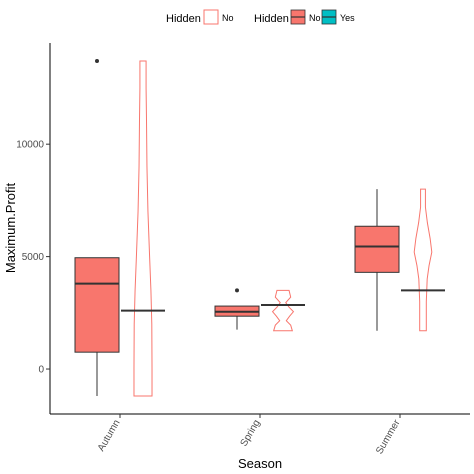  I want to click on y-tick-label: 10000, so click(30, 145).